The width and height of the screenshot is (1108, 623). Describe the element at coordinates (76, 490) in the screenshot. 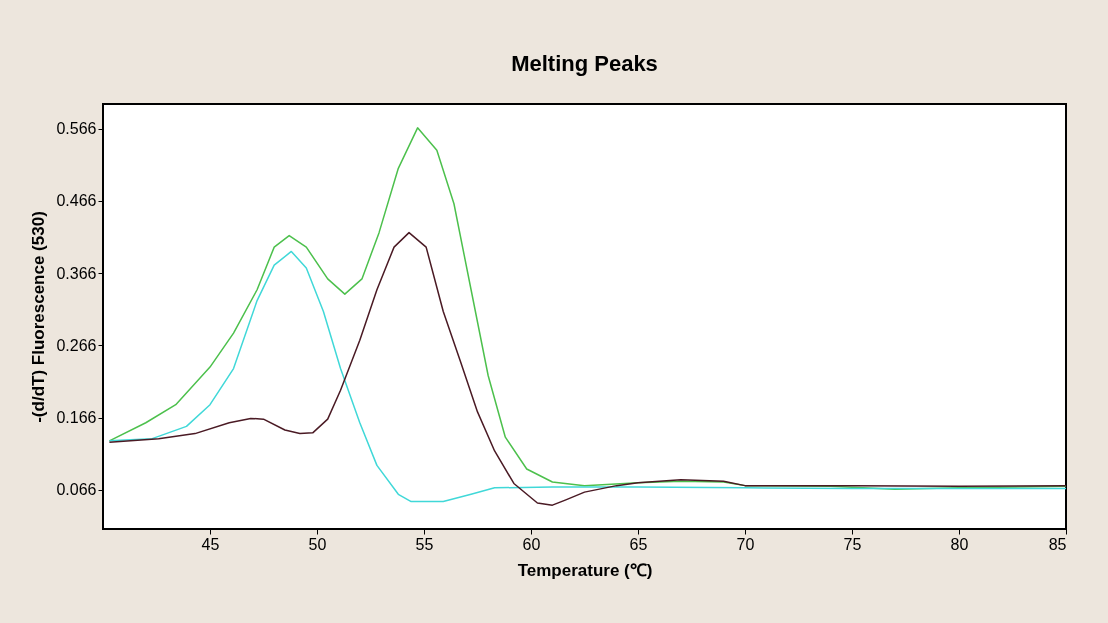

I see `y-tick-label: 0.066` at that location.